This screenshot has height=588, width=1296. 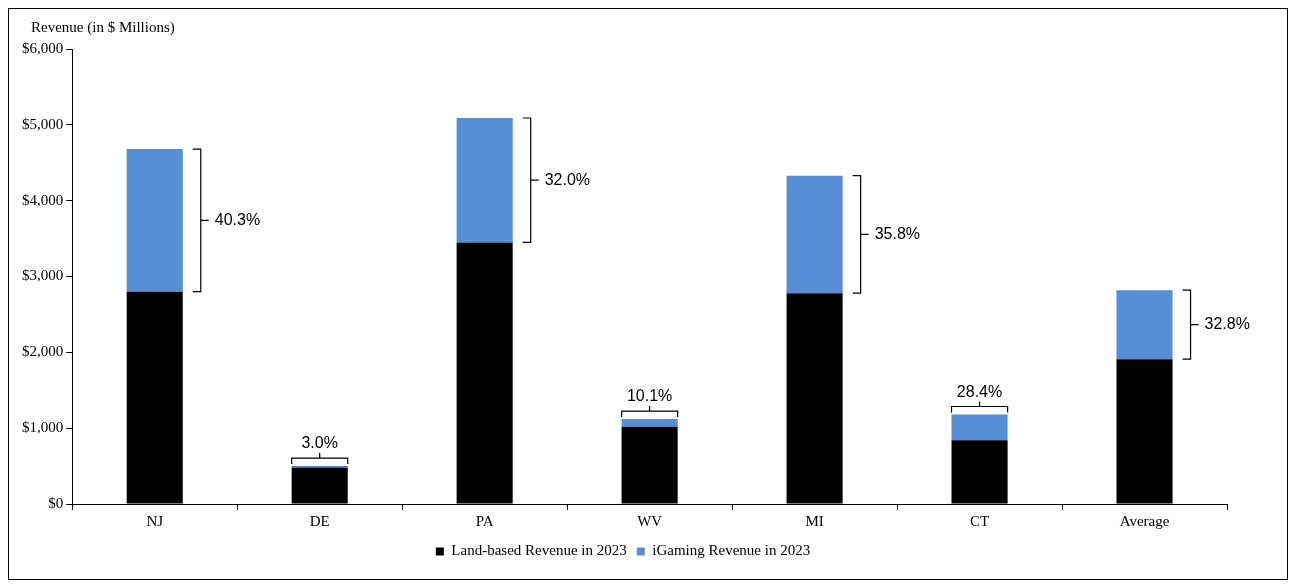 I want to click on x-tick-label: Average, so click(x=1144, y=520).